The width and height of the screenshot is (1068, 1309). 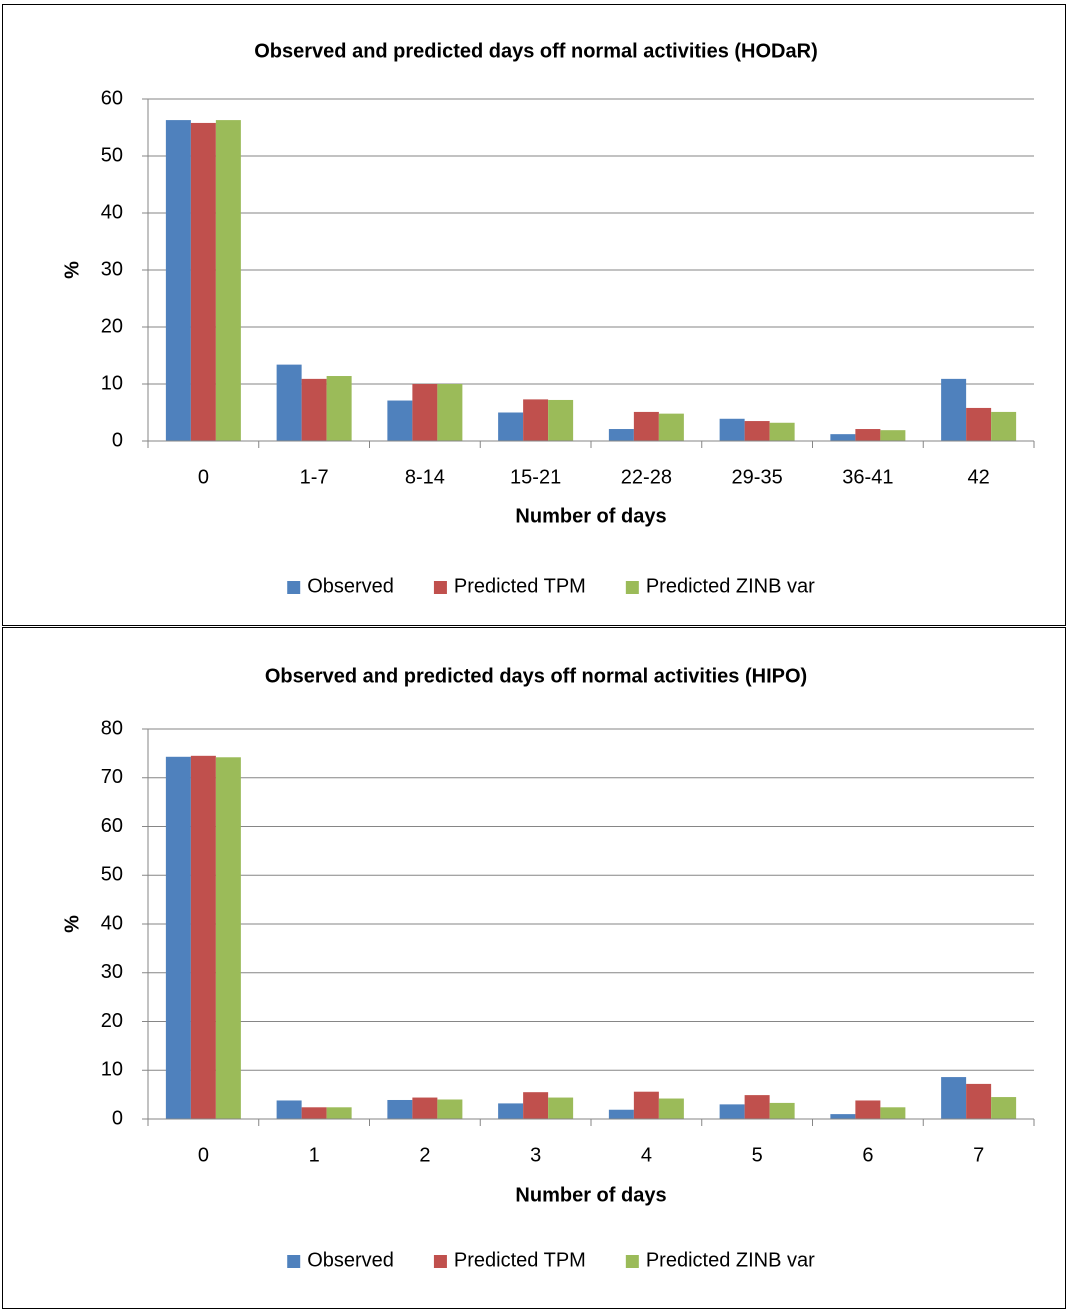 I want to click on x-tick-label: 4, so click(x=646, y=1155).